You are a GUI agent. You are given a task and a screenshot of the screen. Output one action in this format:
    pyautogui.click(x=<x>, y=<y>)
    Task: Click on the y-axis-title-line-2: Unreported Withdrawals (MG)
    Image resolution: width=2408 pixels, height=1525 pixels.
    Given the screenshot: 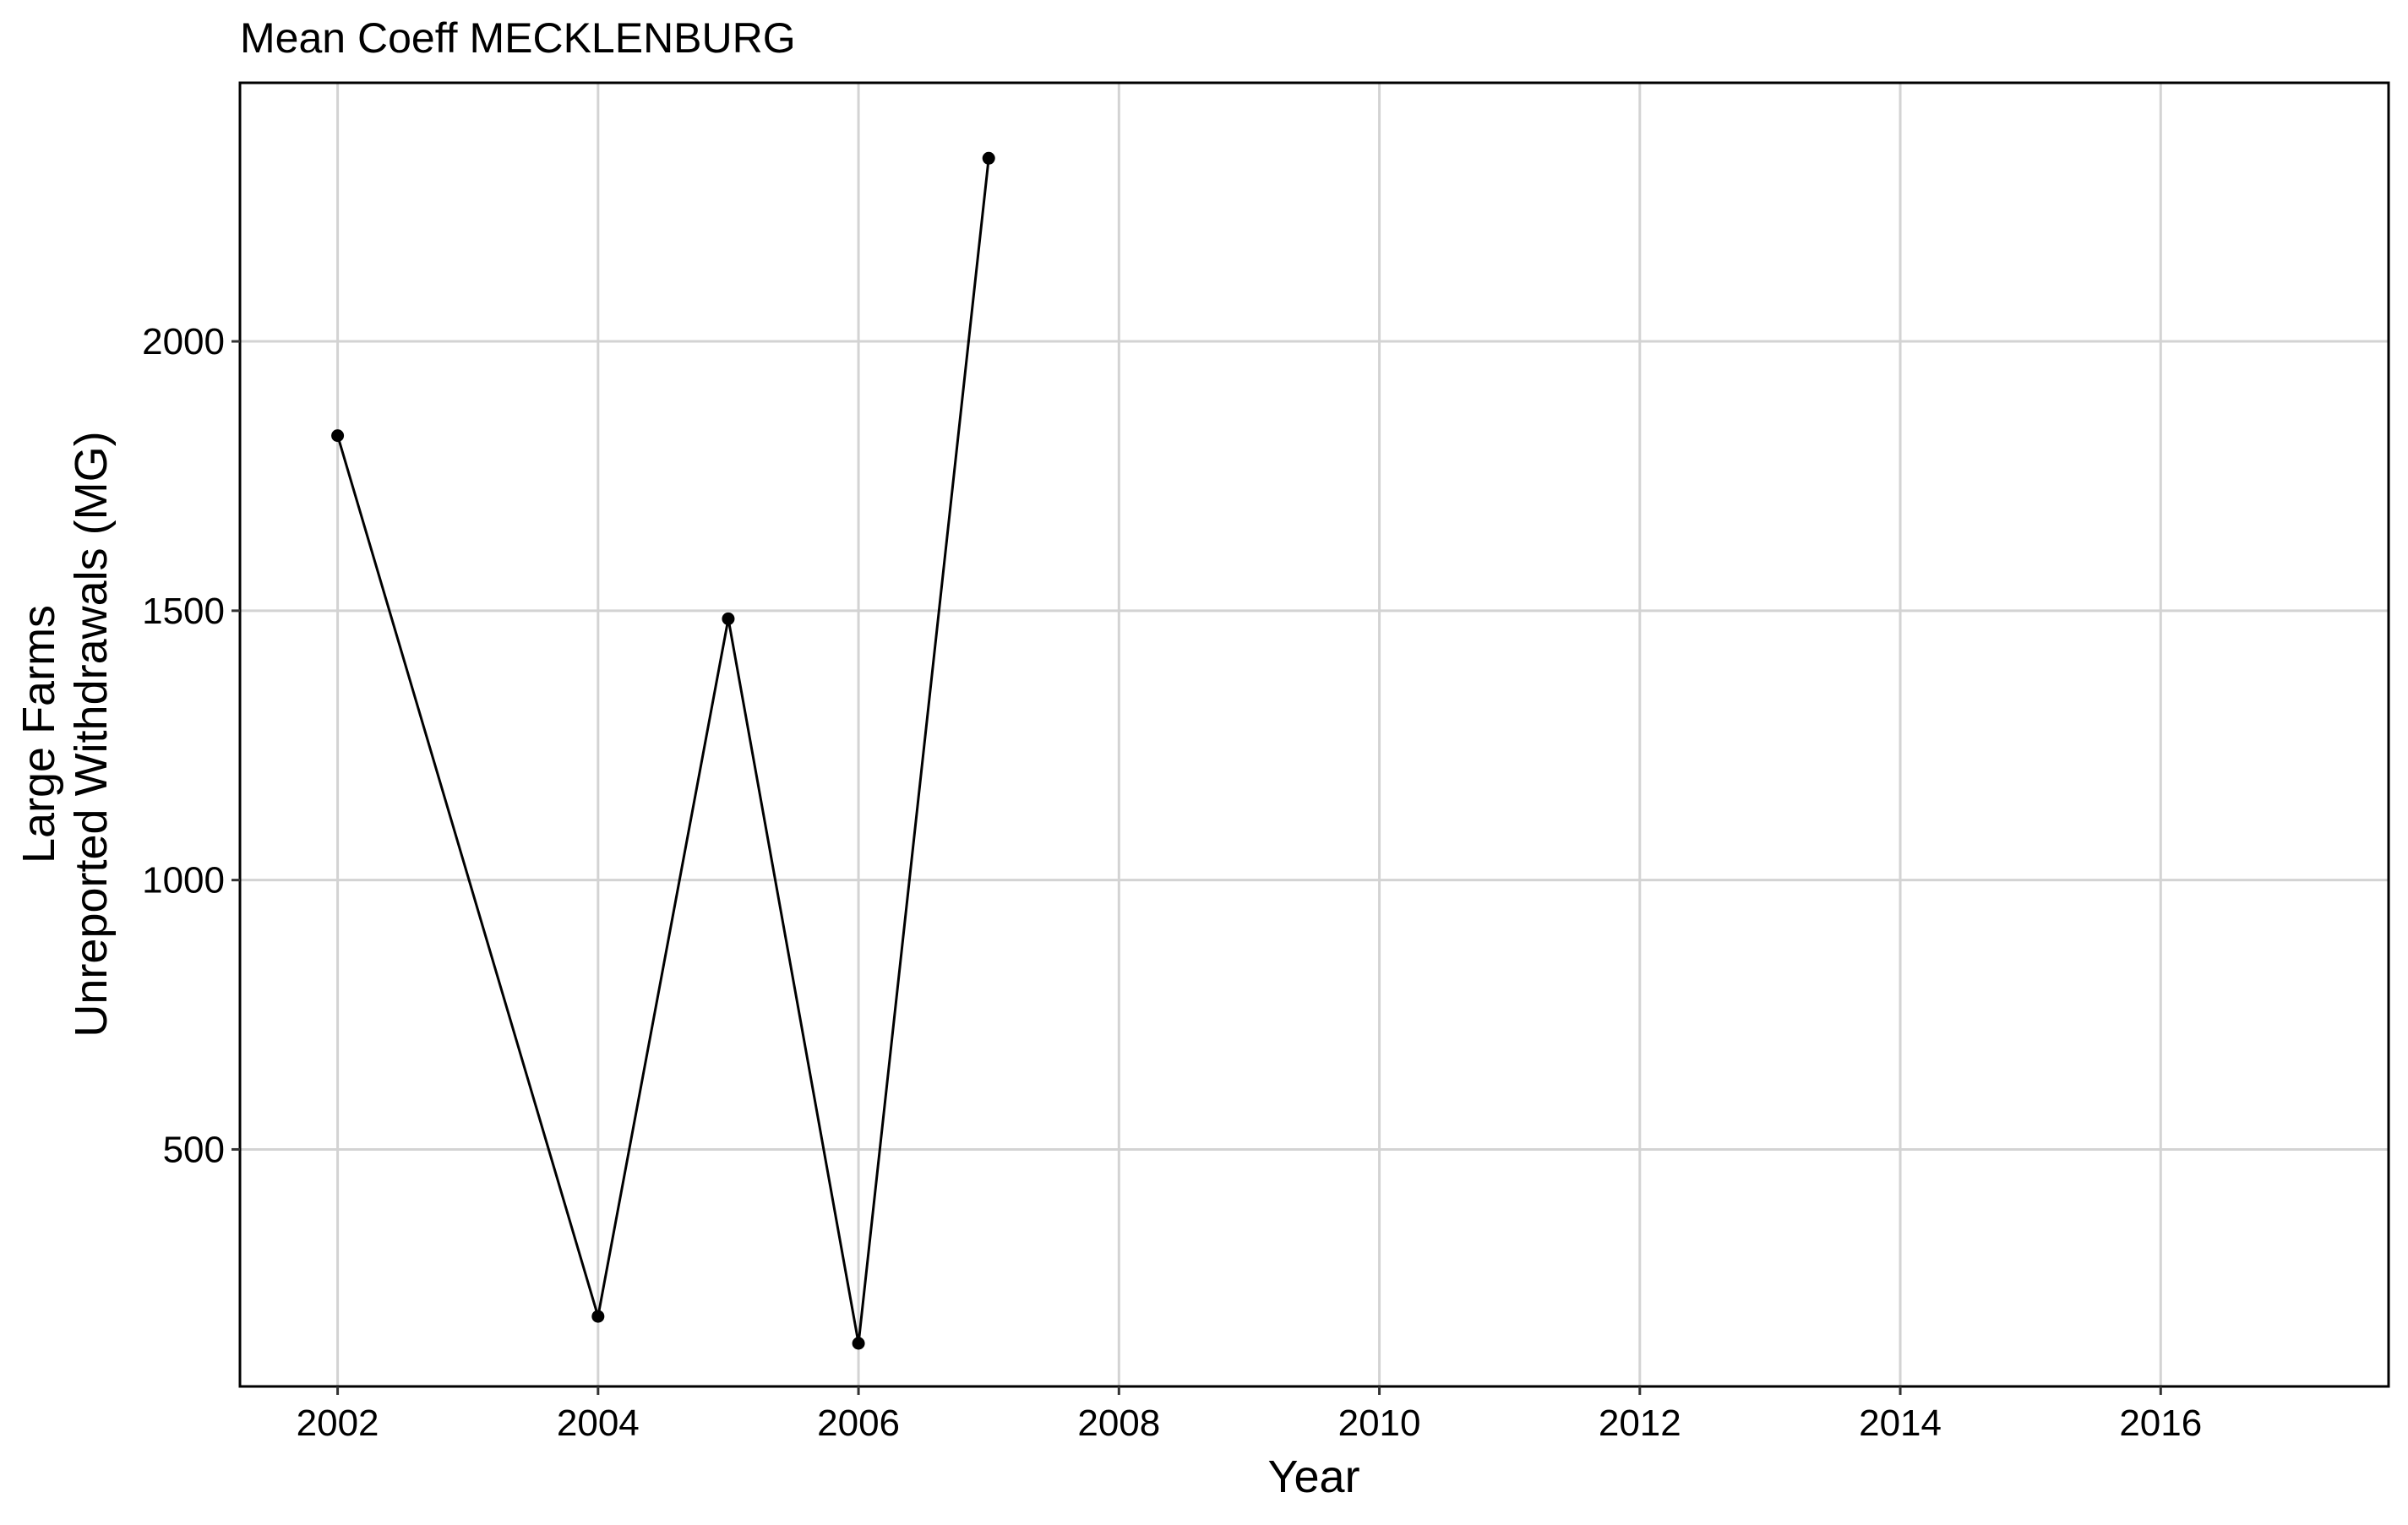 What is the action you would take?
    pyautogui.click(x=91, y=734)
    